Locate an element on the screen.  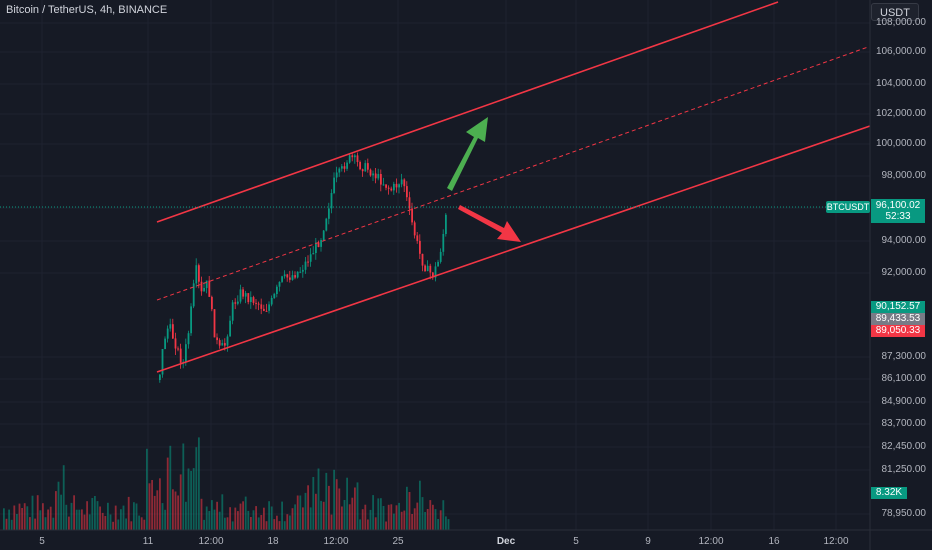
down-arrow is located at coordinates (489, 223).